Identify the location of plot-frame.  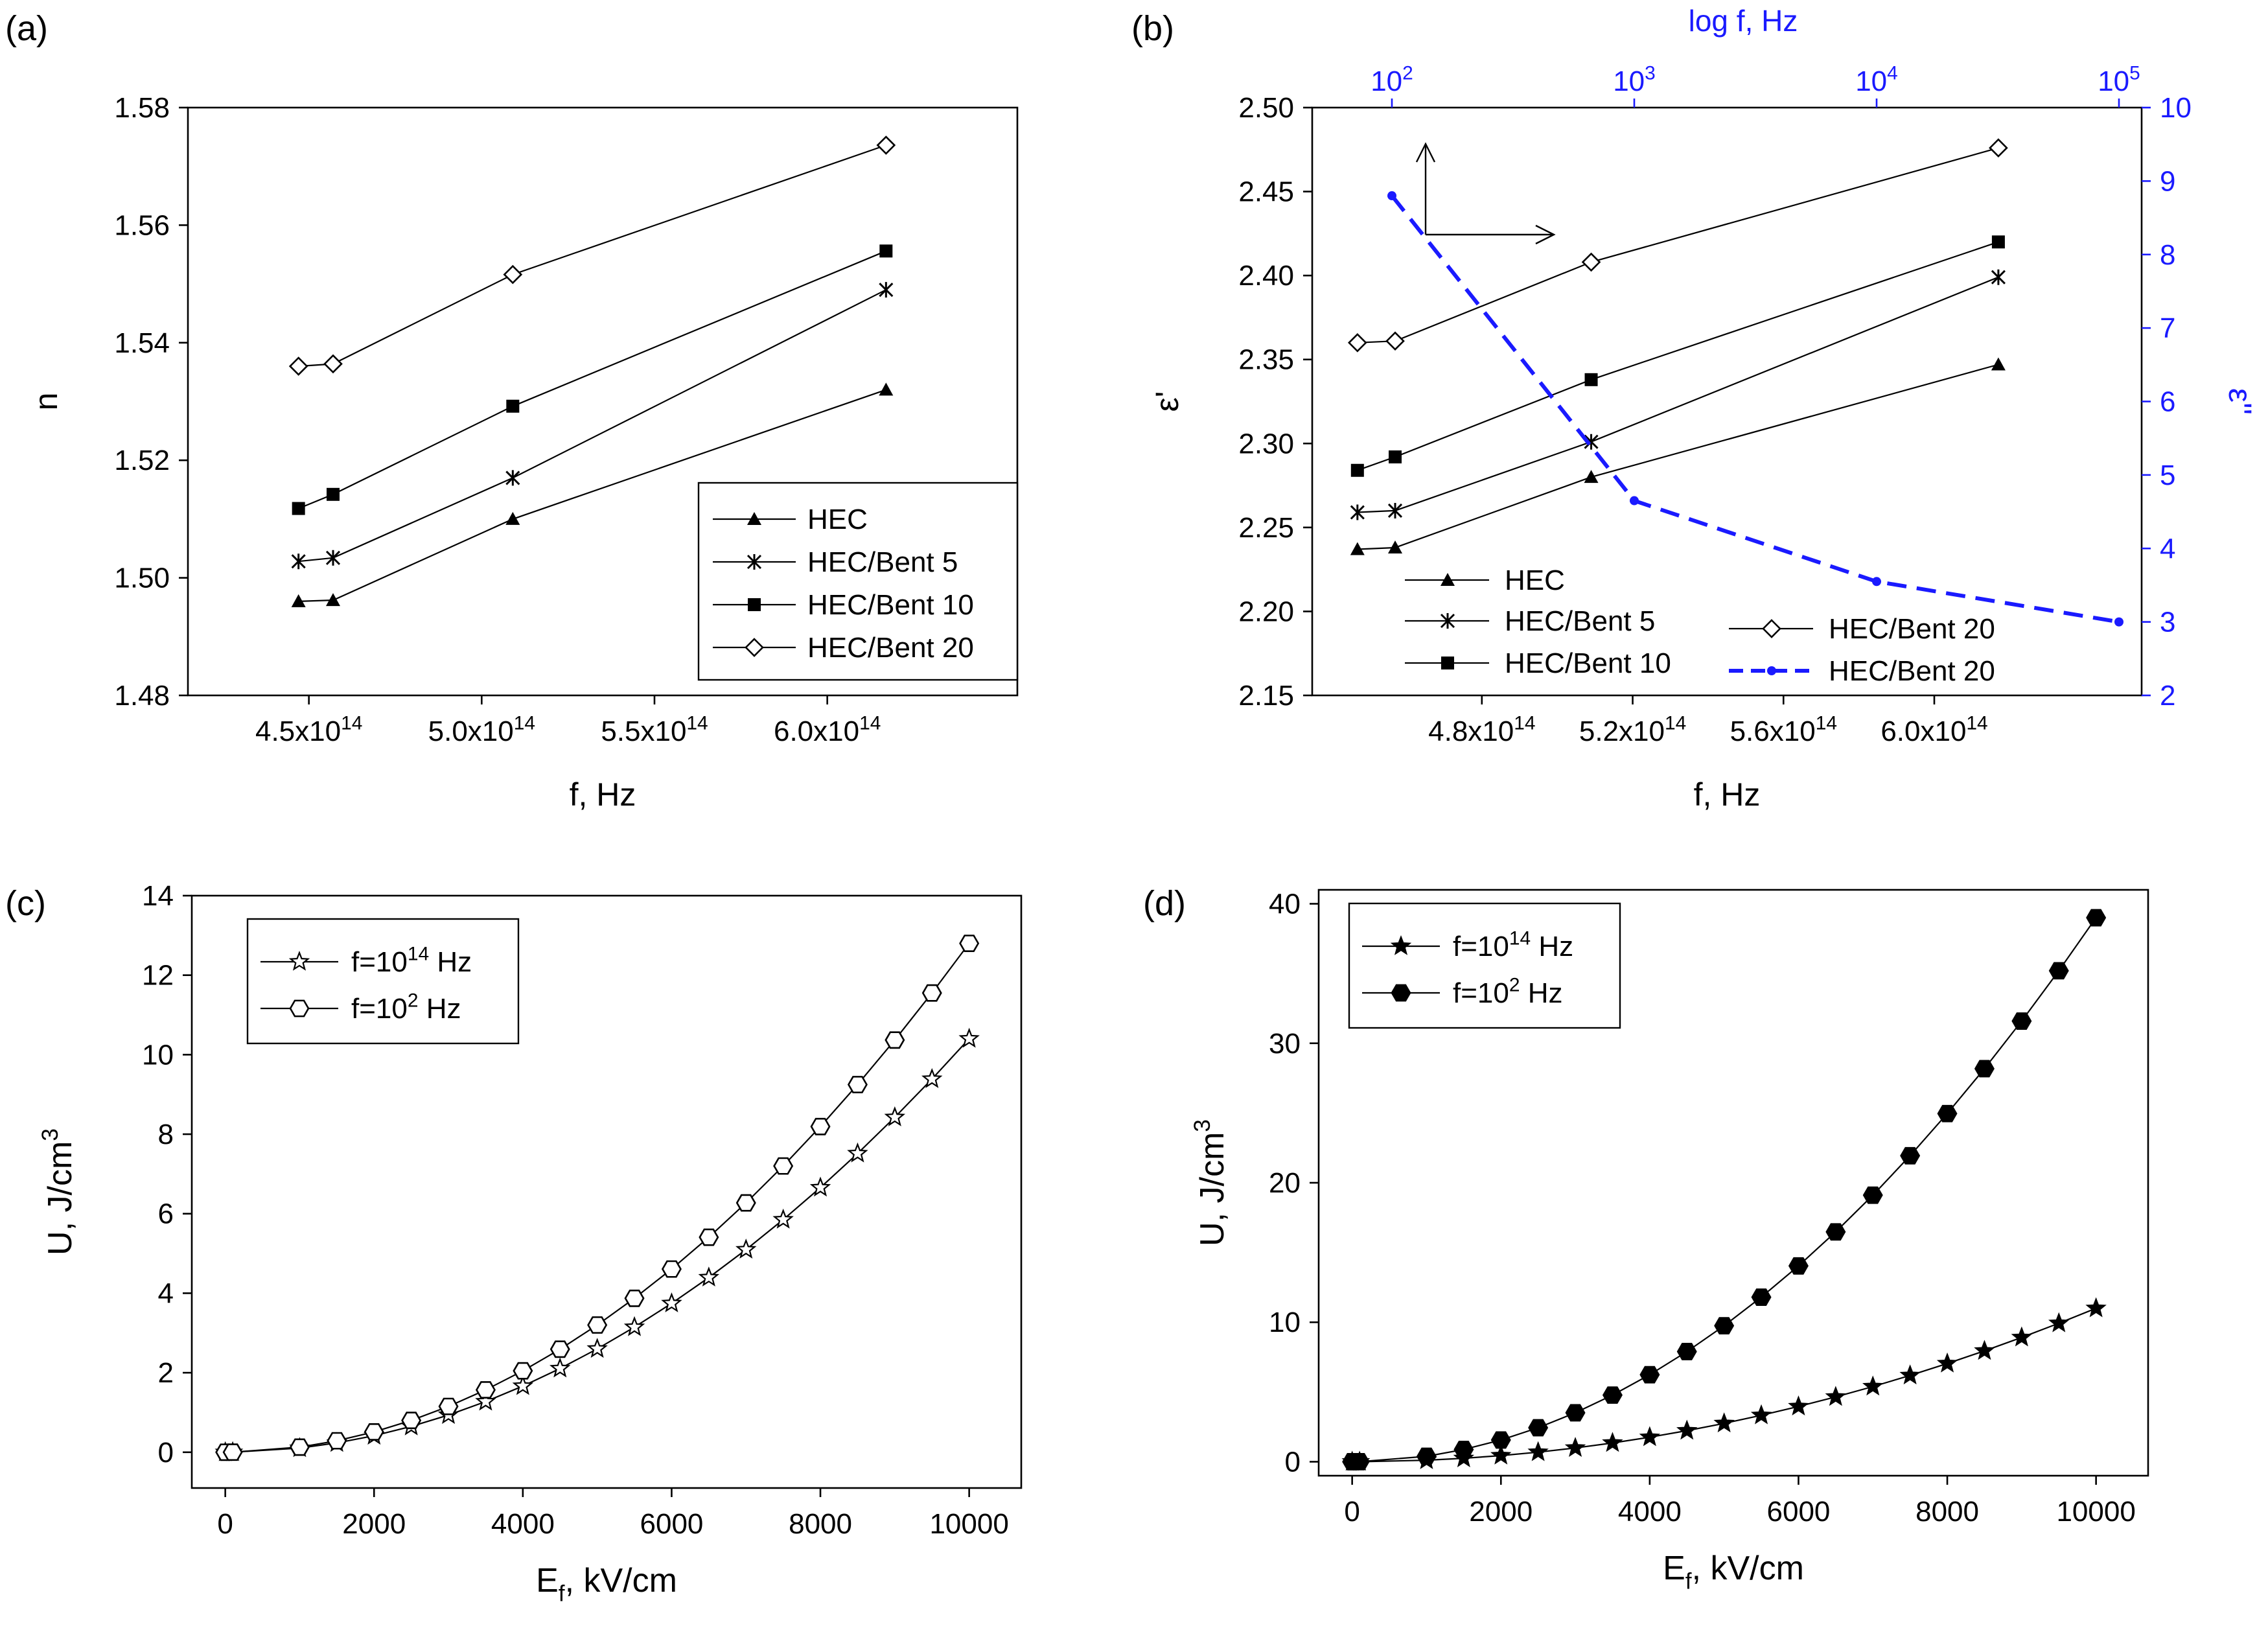
(1727, 402).